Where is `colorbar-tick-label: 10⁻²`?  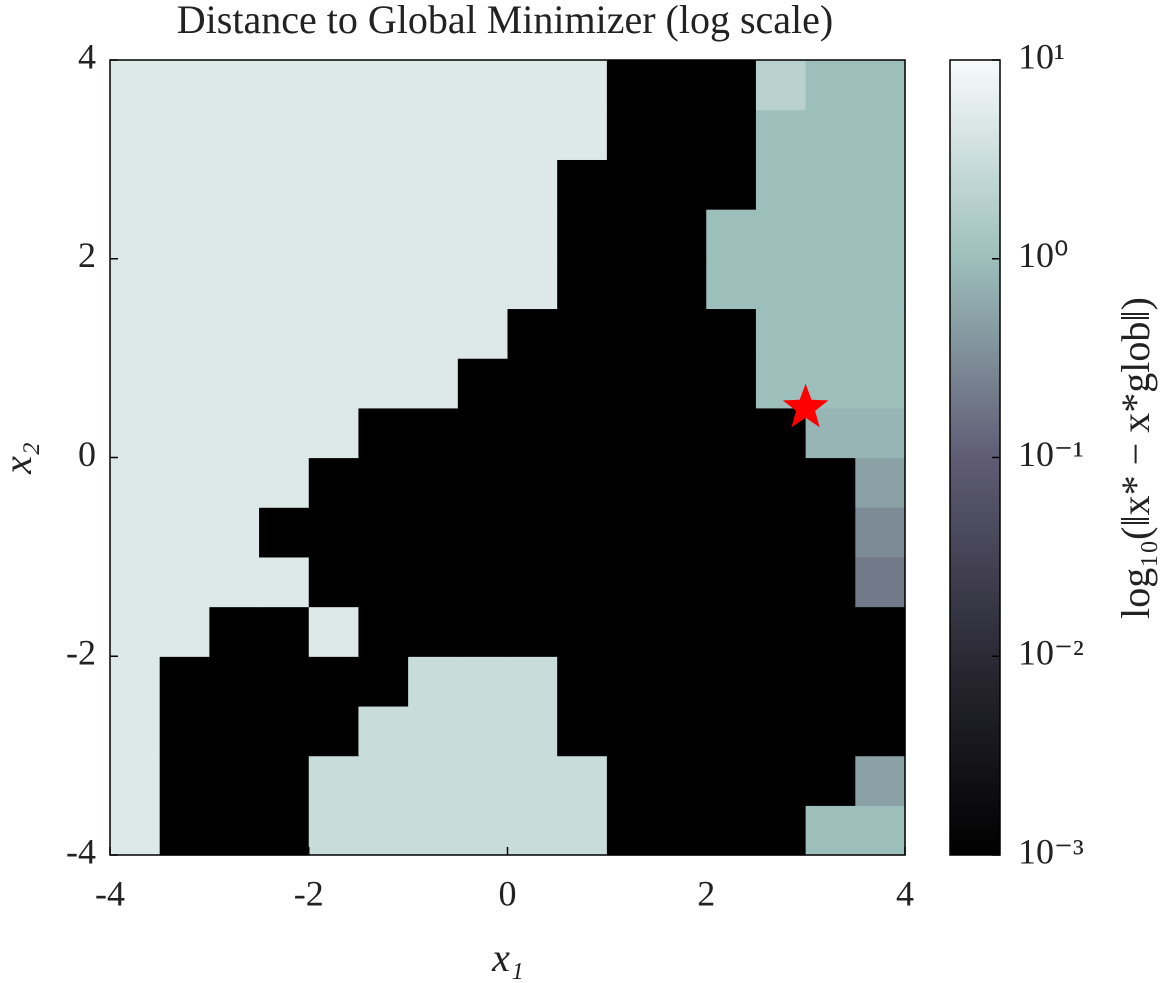
colorbar-tick-label: 10⁻² is located at coordinates (1051, 653).